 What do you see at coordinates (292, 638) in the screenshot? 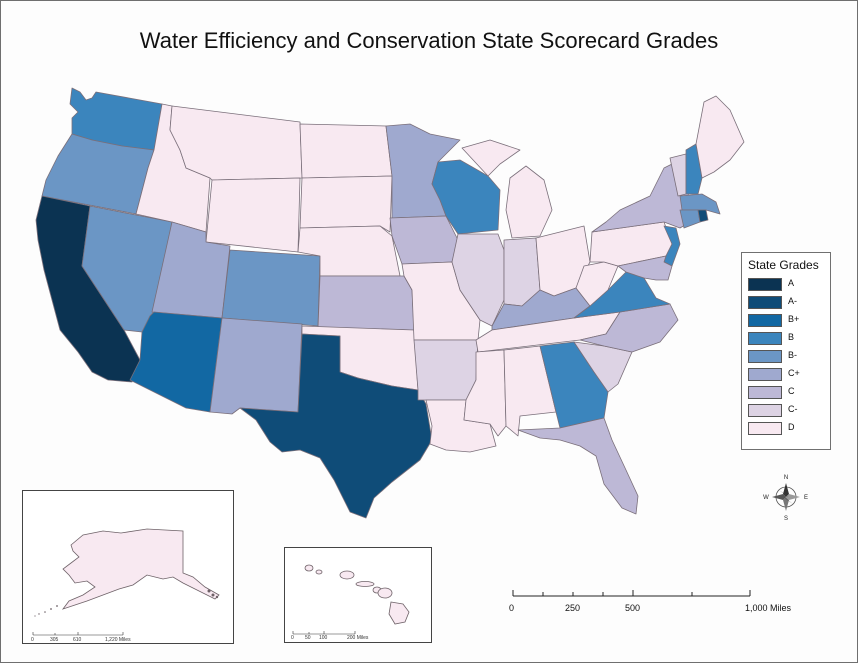
I see `hawaii-scale-label-0: 0` at bounding box center [292, 638].